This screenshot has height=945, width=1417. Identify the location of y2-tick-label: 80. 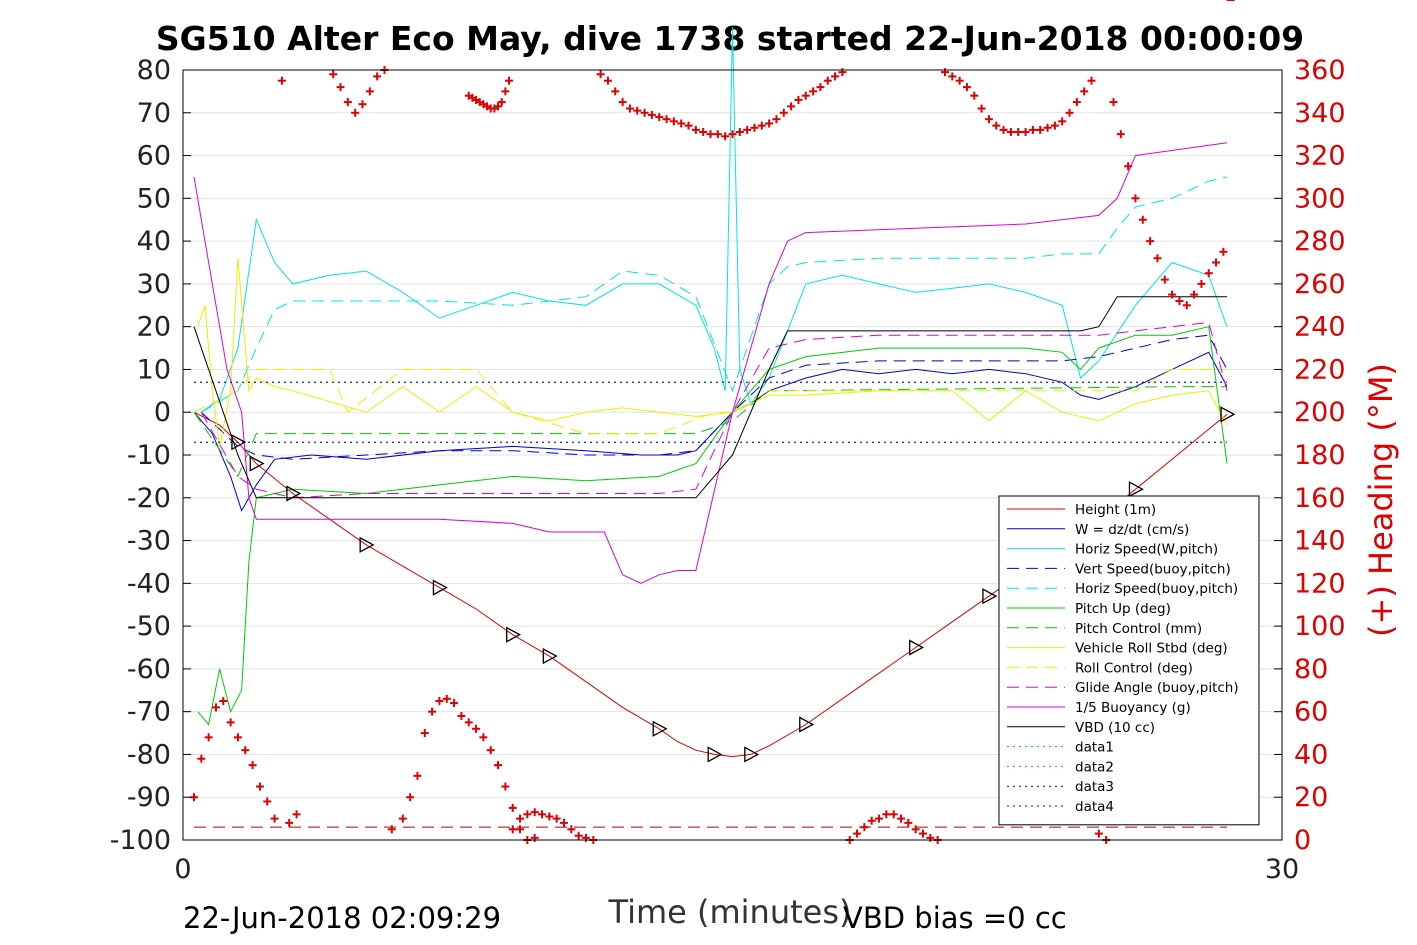
(1311, 669).